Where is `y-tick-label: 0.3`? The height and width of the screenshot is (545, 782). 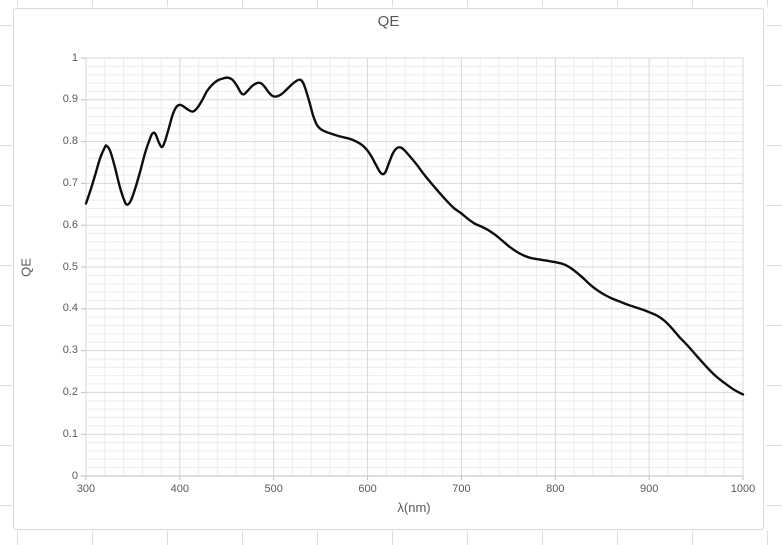
y-tick-label: 0.3 is located at coordinates (70, 350).